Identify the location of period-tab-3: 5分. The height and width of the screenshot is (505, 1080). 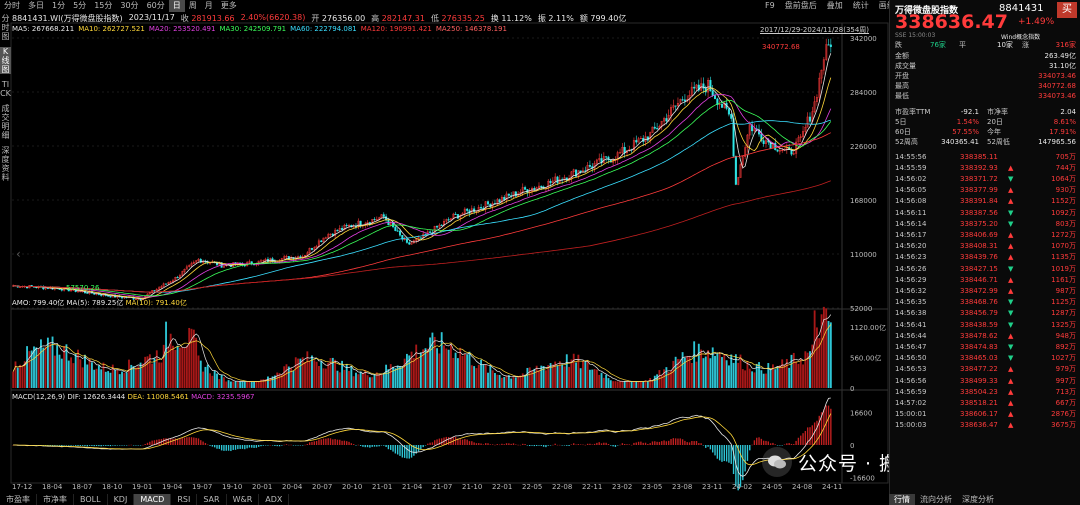
(80, 5).